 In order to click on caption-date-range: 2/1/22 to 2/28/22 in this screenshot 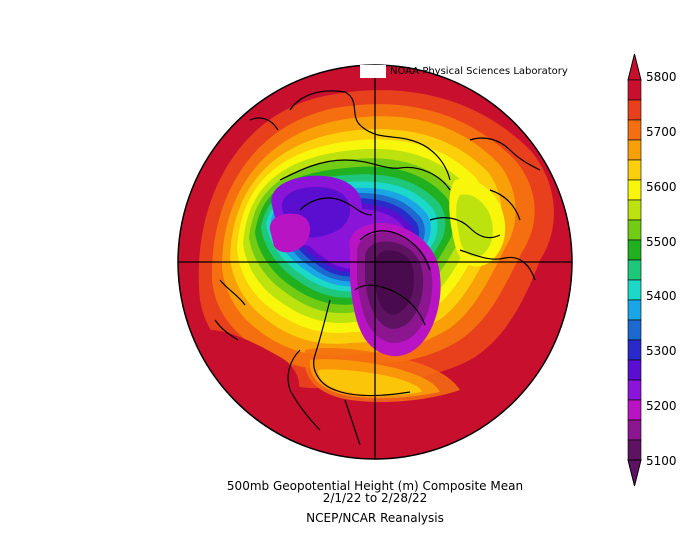, I will do `click(375, 498)`.